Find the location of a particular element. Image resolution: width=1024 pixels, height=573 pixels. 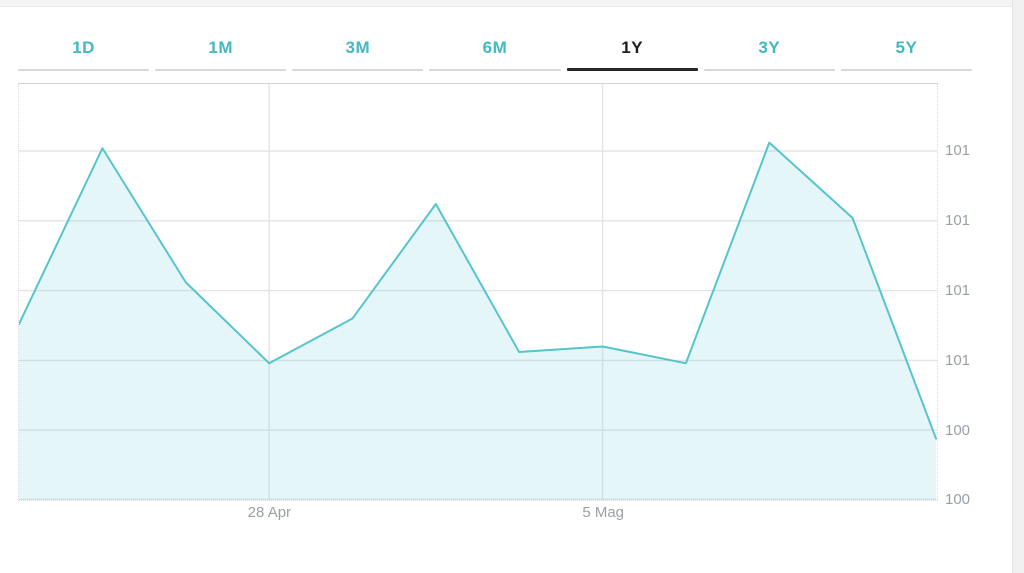

x-axis-label: 5 Mag is located at coordinates (603, 512).